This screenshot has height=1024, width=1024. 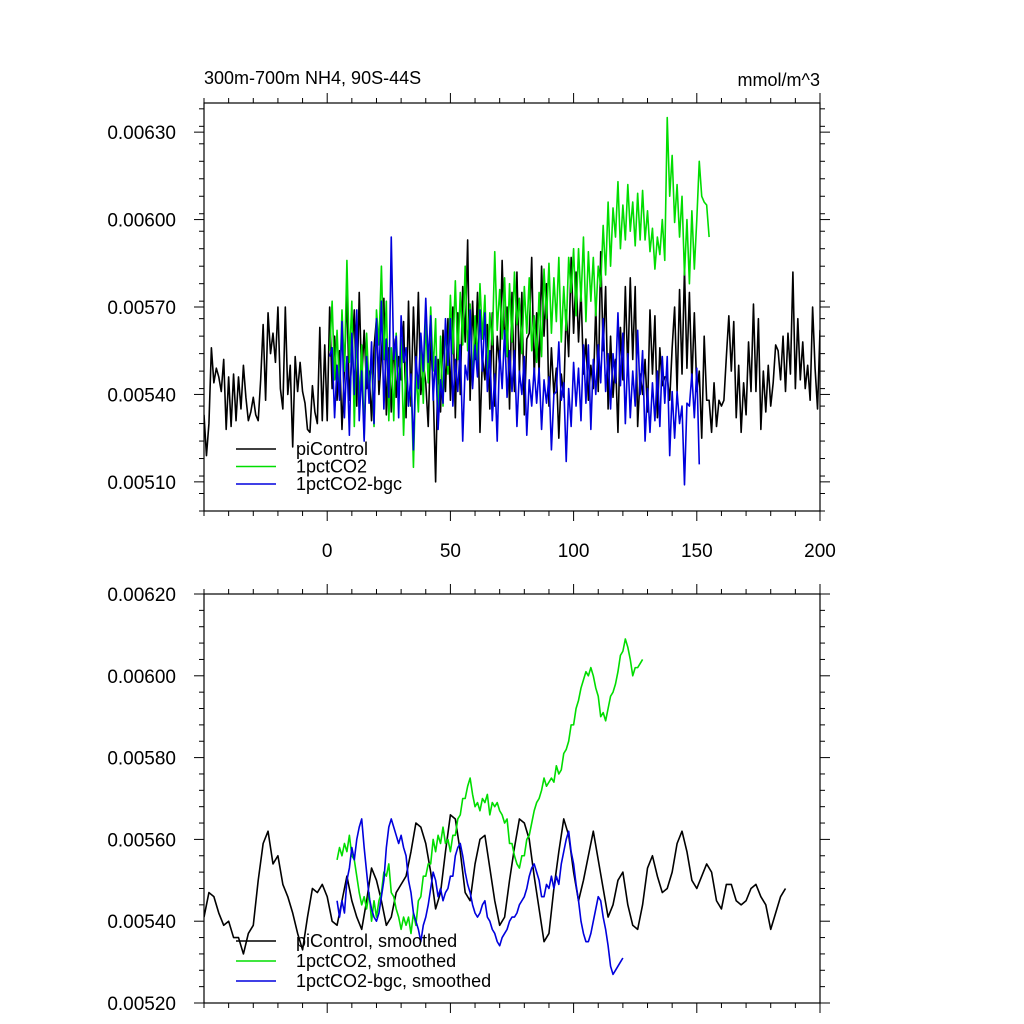 I want to click on y-tick-label: 0.00520, so click(x=141, y=1004).